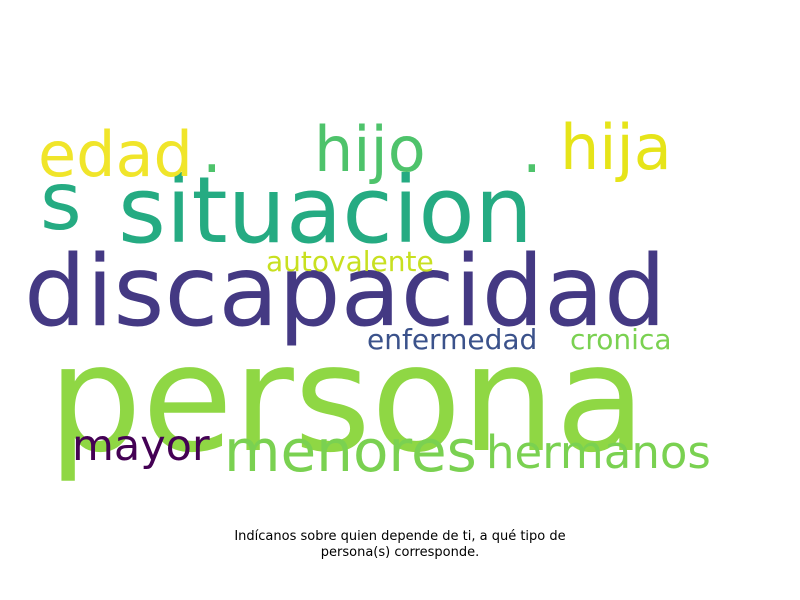 The width and height of the screenshot is (800, 600). Describe the element at coordinates (370, 149) in the screenshot. I see `word-hijo: hijo` at that location.